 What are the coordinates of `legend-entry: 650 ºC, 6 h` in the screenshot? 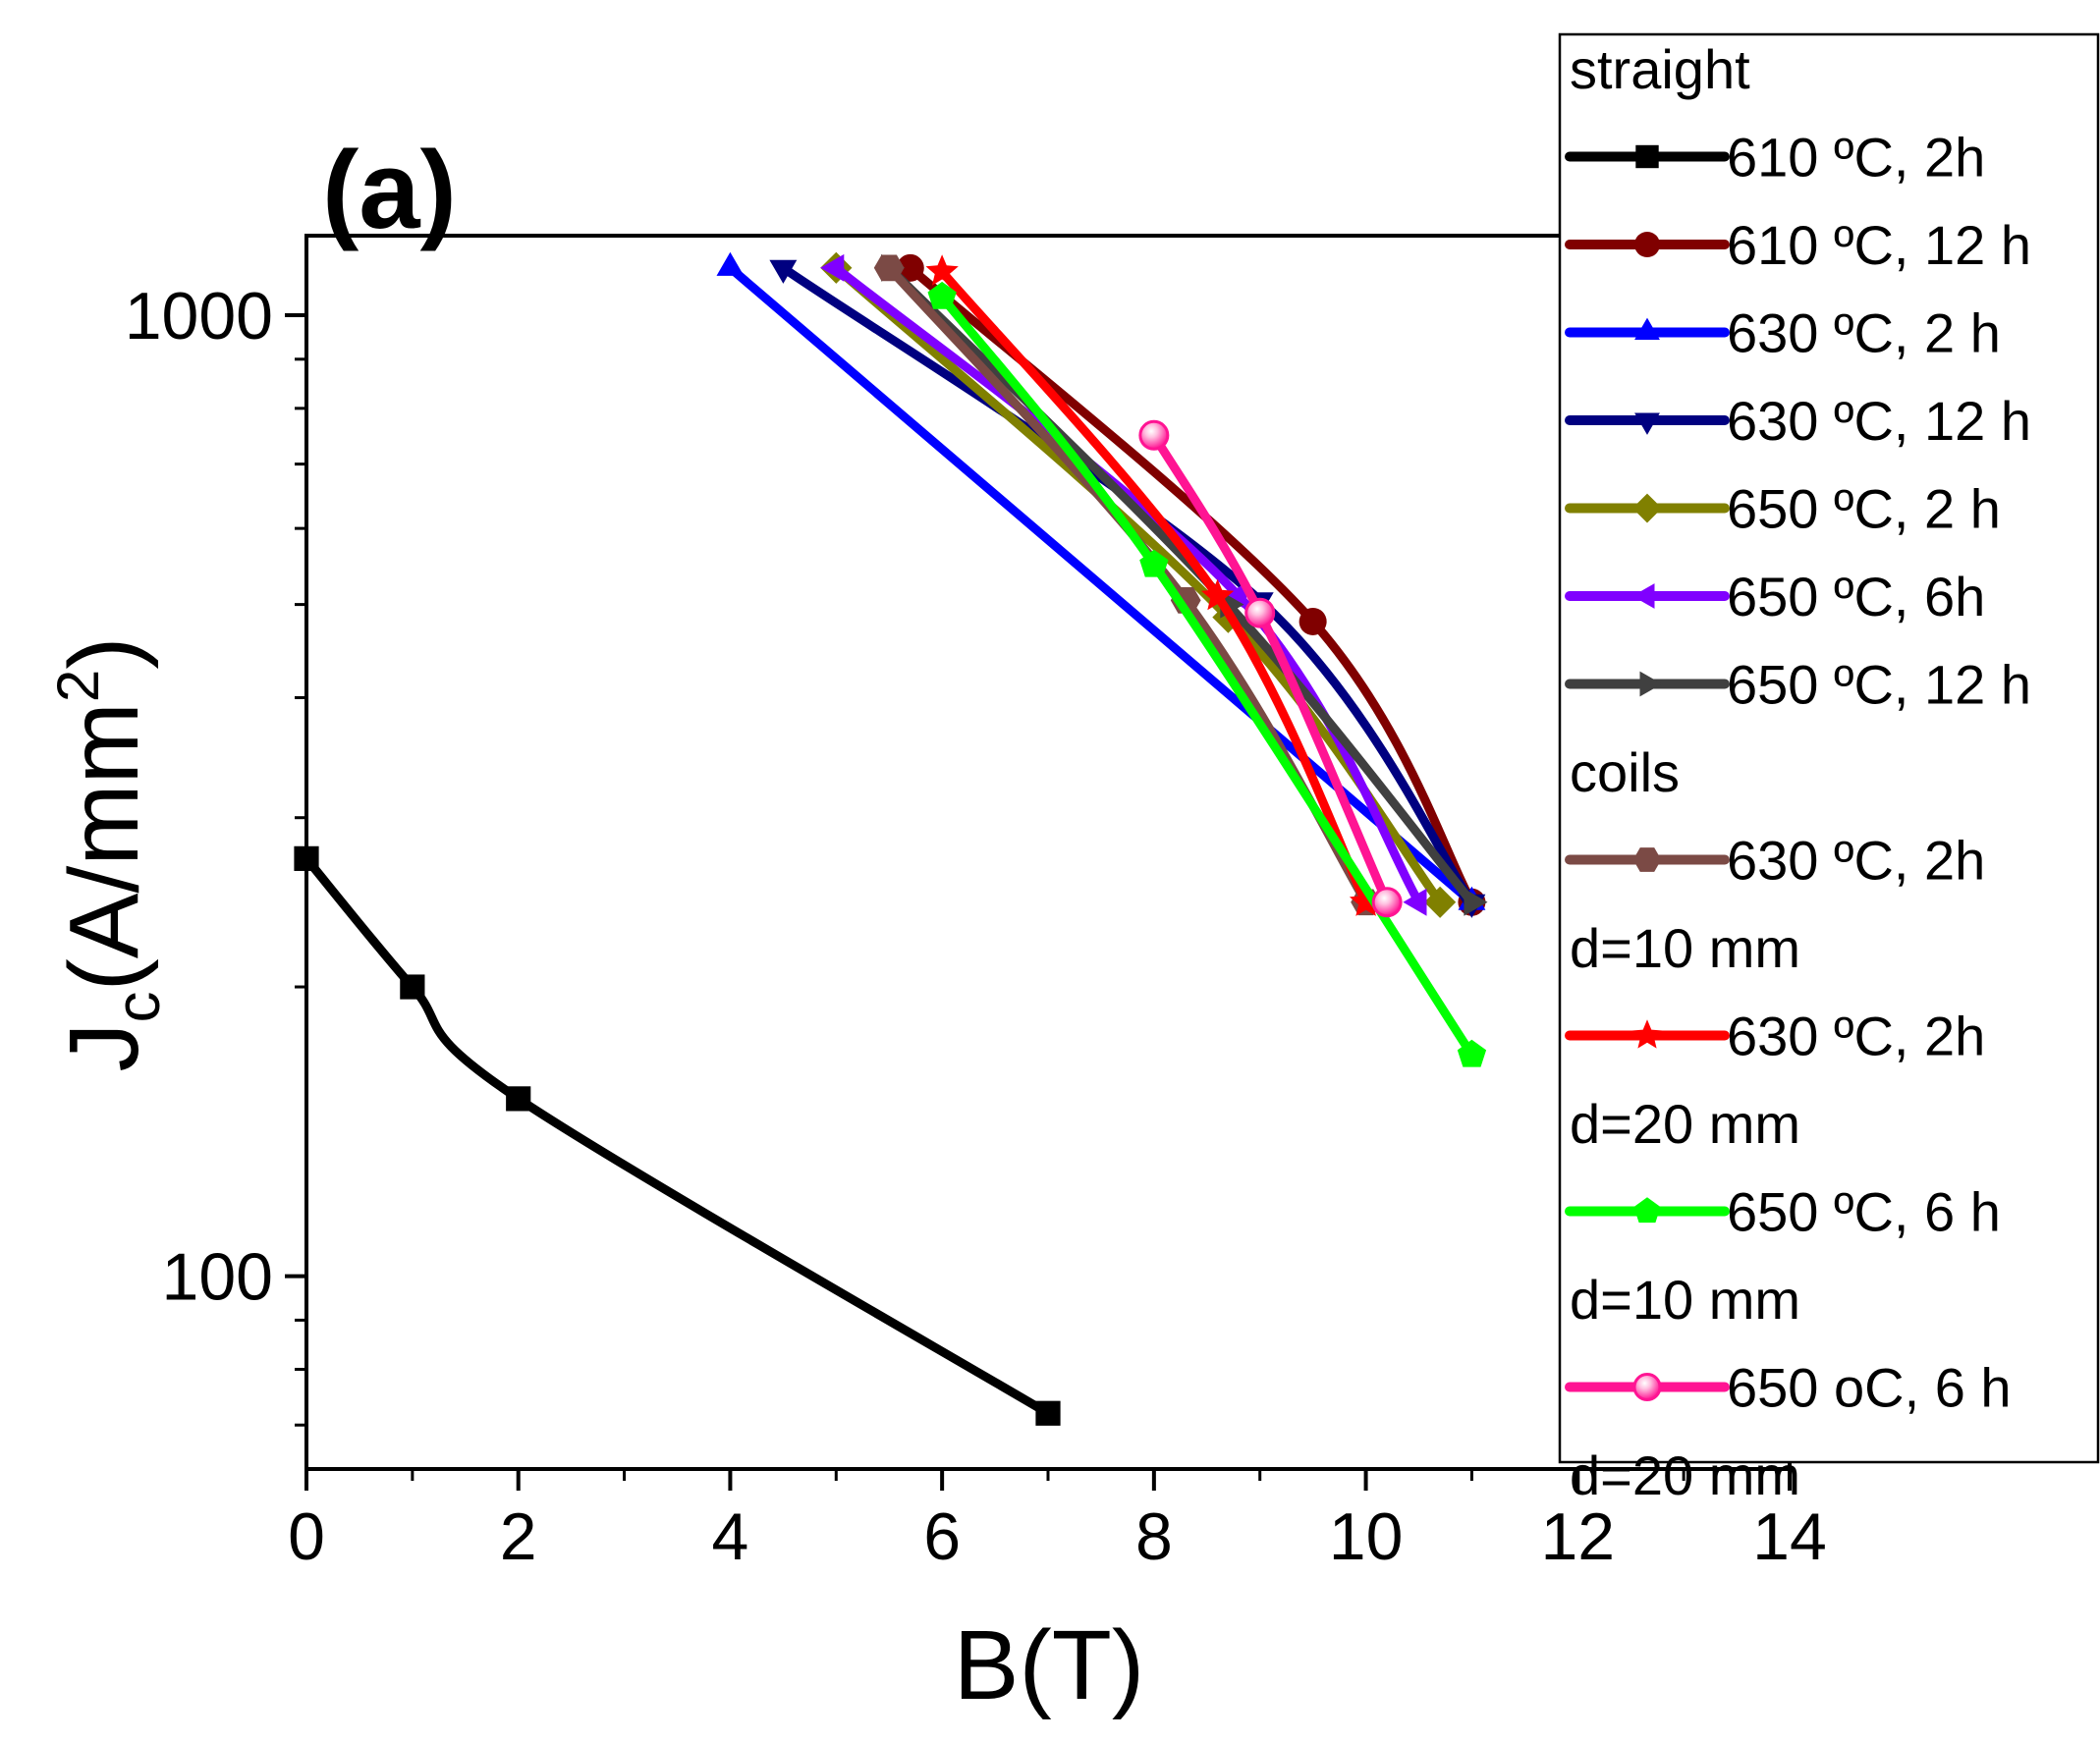 It's located at (1783, 1212).